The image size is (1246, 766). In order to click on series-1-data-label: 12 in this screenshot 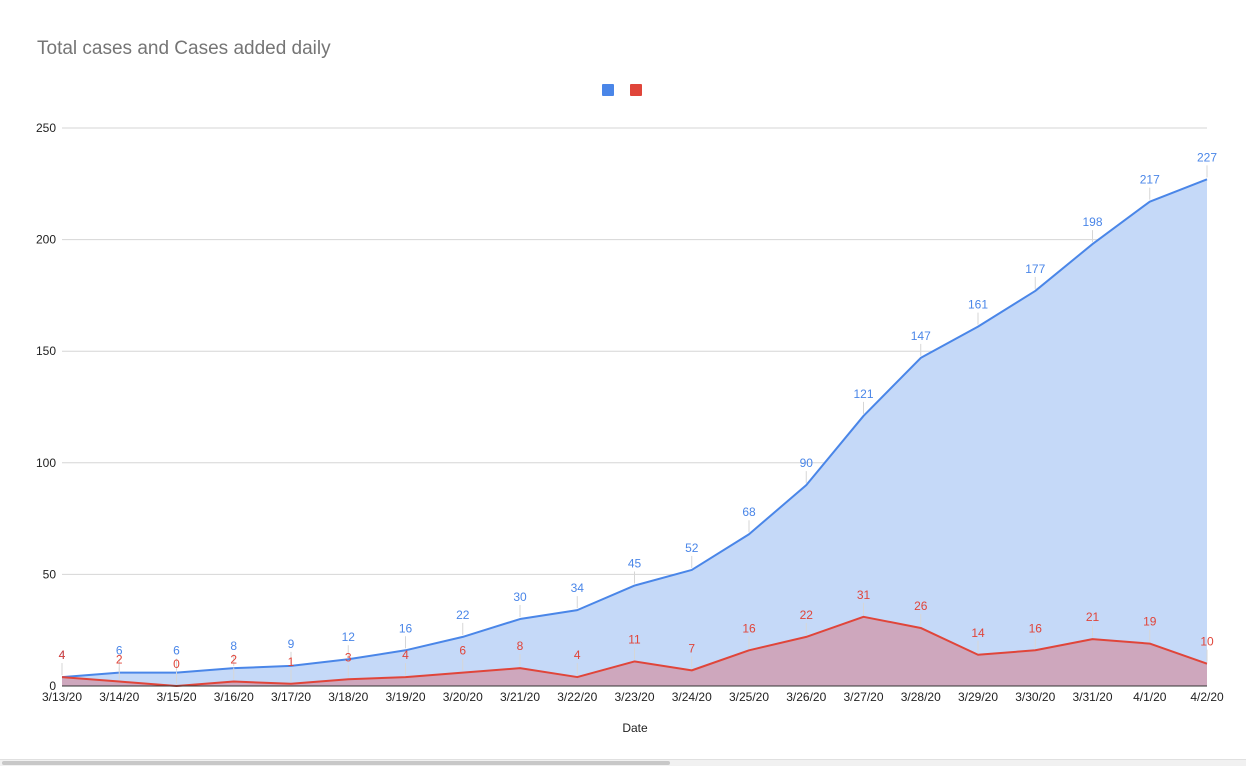, I will do `click(349, 637)`.